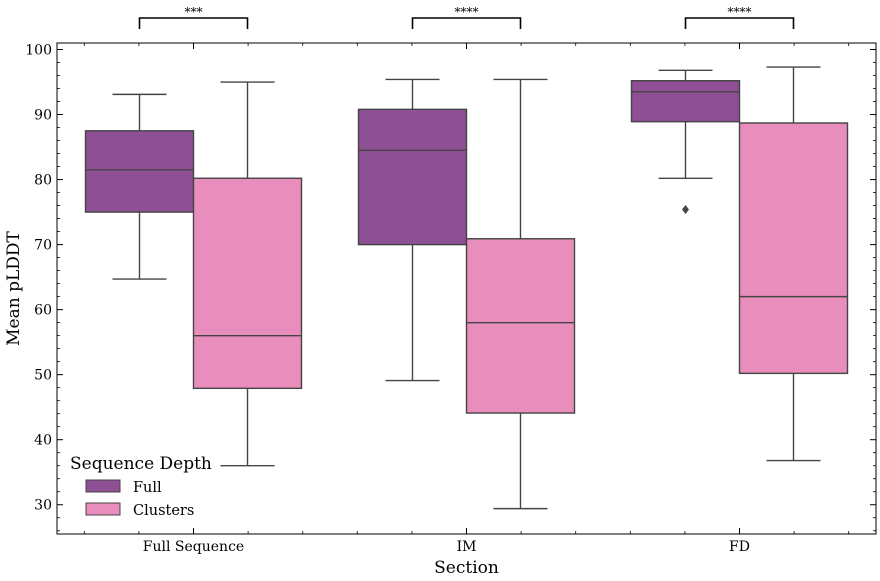 Image resolution: width=880 pixels, height=581 pixels. What do you see at coordinates (193, 547) in the screenshot?
I see `x-tick-label: Full Sequence` at bounding box center [193, 547].